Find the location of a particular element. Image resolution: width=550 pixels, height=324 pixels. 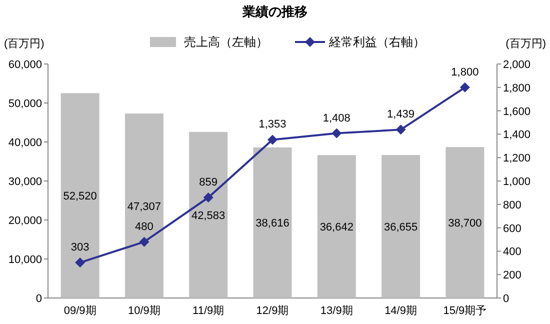

y2-tick-label: 400 is located at coordinates (512, 252).